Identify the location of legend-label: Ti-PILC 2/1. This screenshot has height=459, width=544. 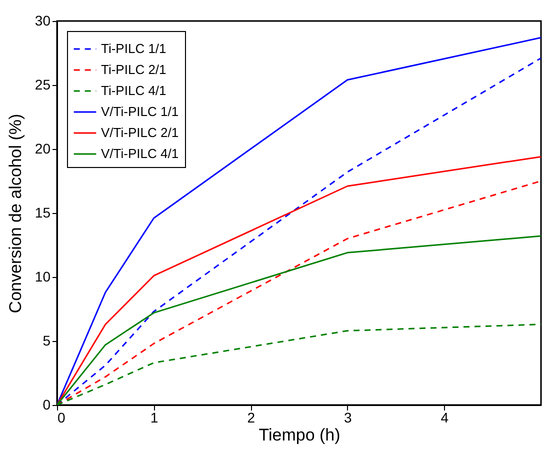
(133, 69).